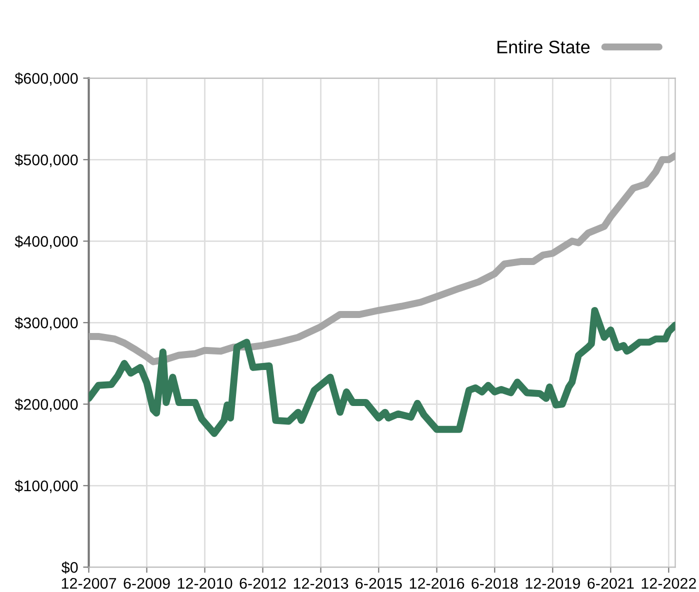  I want to click on legend-label: Entire State, so click(544, 47).